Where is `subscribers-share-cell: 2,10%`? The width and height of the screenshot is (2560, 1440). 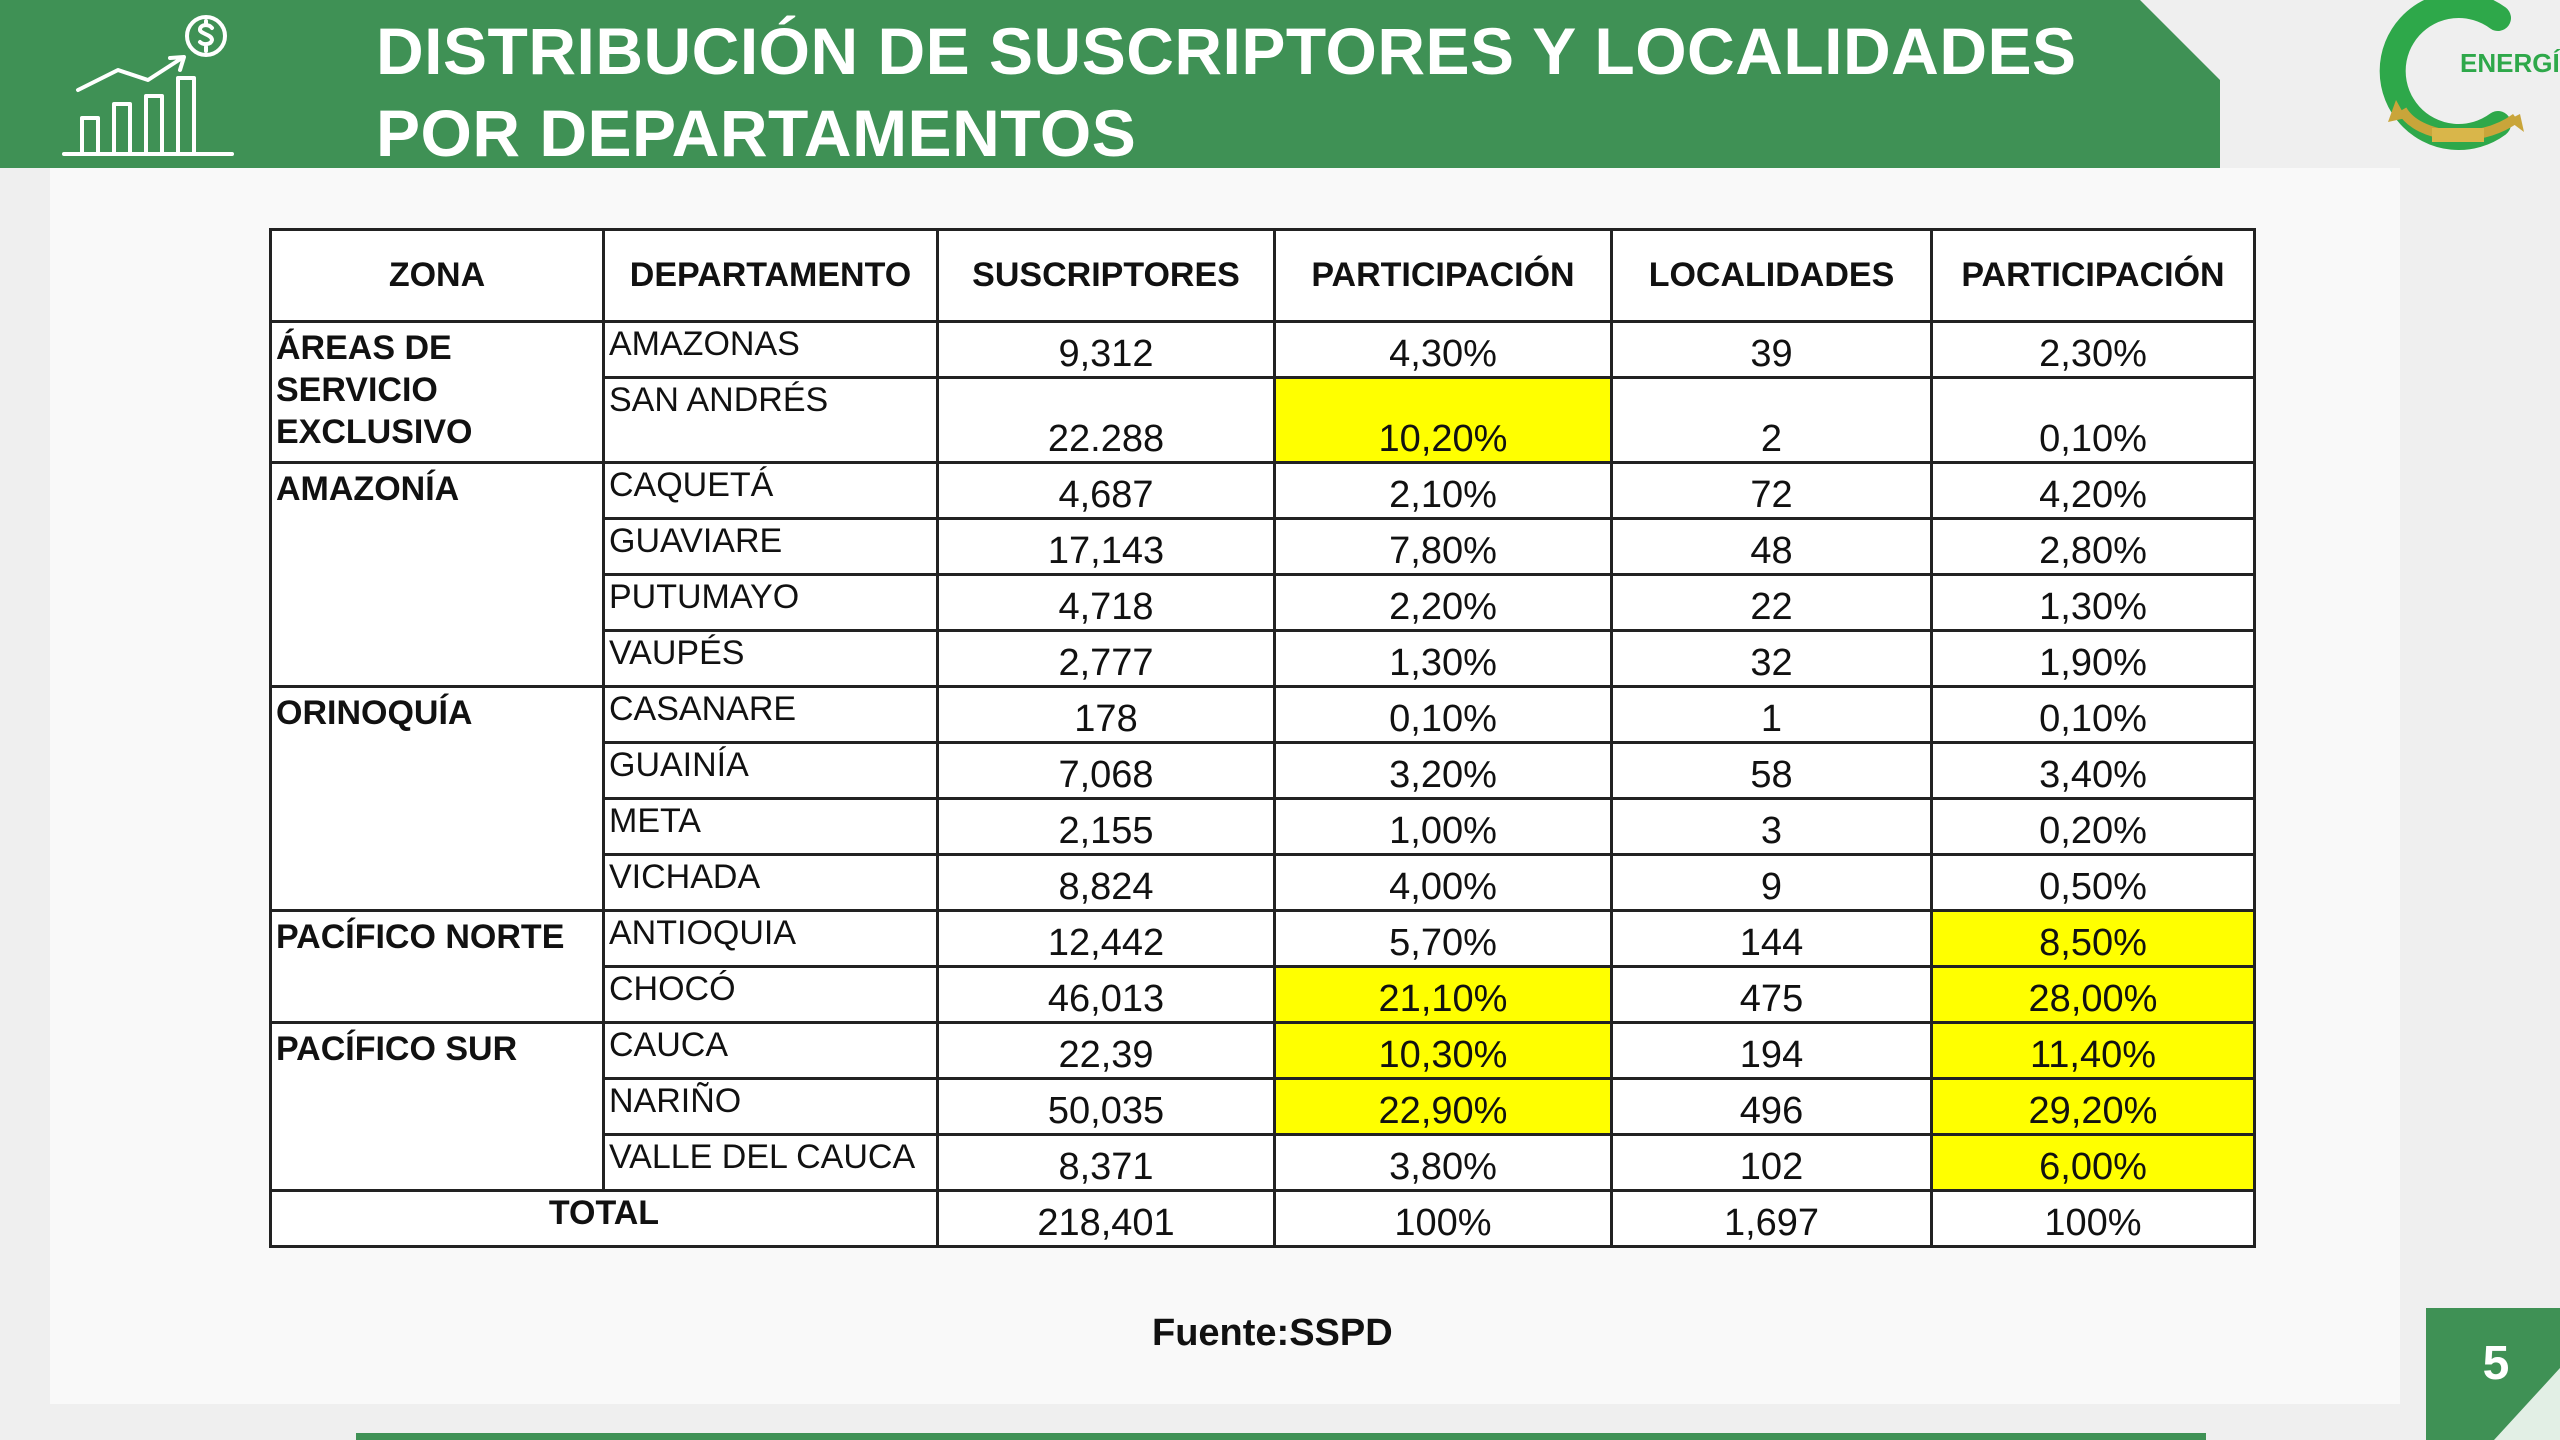
subscribers-share-cell: 2,10% is located at coordinates (1443, 490).